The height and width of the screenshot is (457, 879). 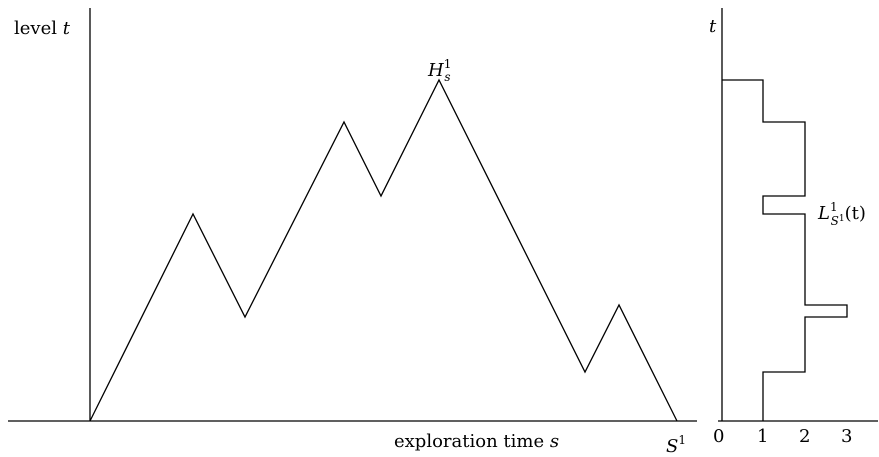 I want to click on level-axis-label: level t, so click(x=42, y=28).